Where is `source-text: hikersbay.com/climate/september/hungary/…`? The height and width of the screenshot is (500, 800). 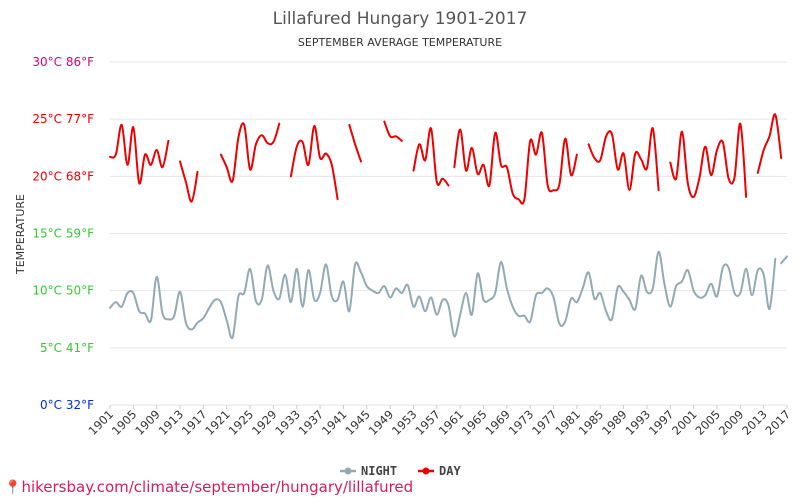
source-text: hikersbay.com/climate/september/hungary/… is located at coordinates (217, 487).